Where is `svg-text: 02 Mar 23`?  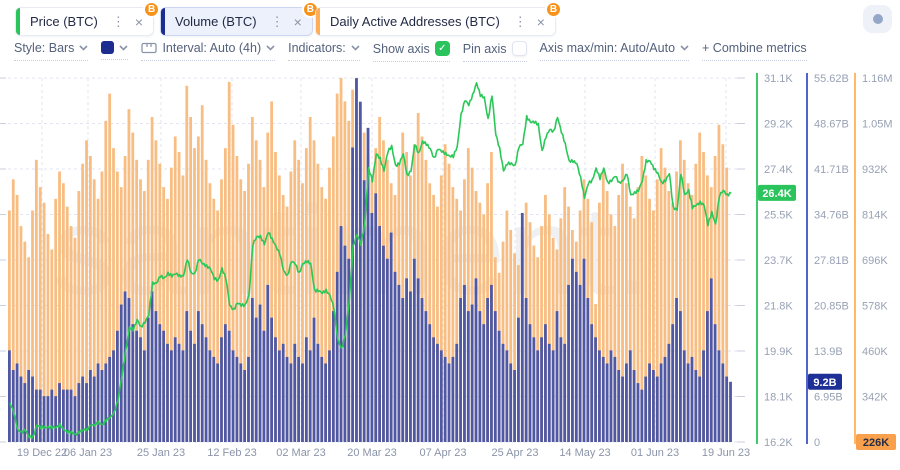
svg-text: 02 Mar 23 is located at coordinates (301, 453).